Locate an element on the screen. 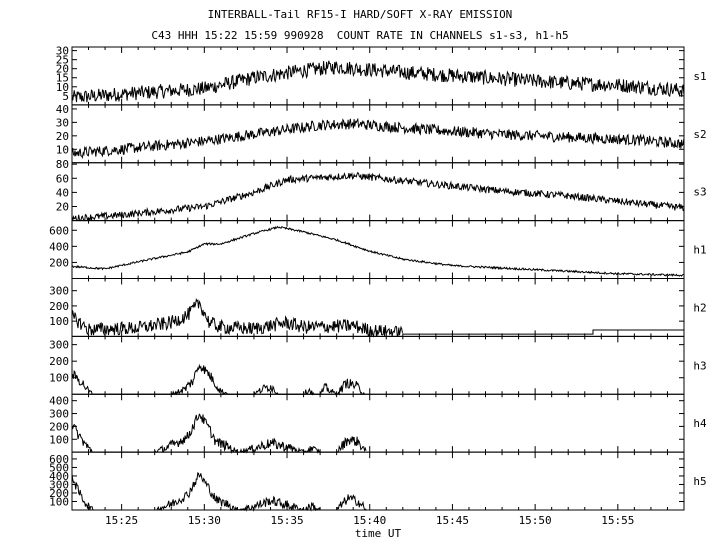  ytick-label-h3: 200 is located at coordinates (59, 361).